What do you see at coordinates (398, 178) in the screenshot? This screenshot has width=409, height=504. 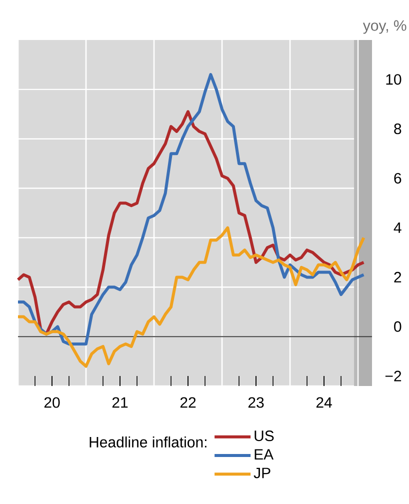 I see `y-tick-label: 6` at bounding box center [398, 178].